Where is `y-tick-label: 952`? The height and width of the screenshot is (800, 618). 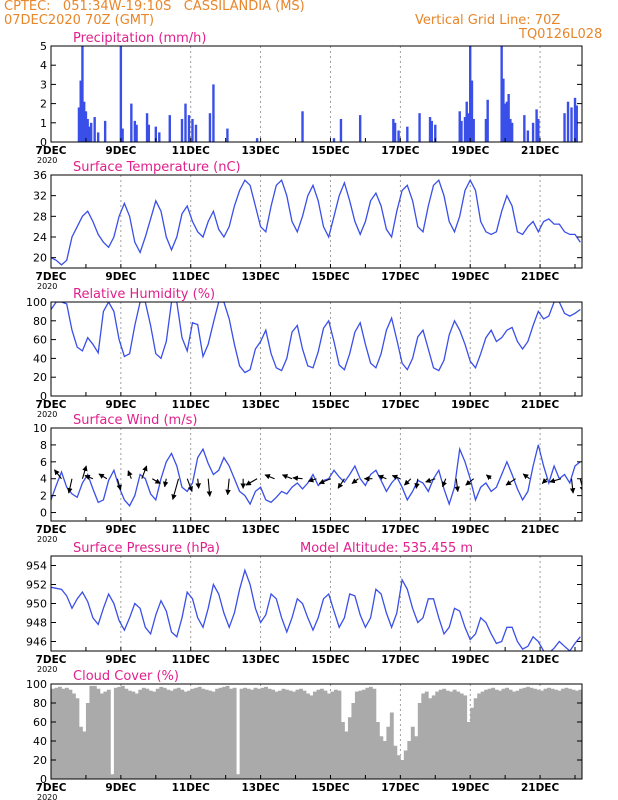
y-tick-label: 952 is located at coordinates (36, 585).